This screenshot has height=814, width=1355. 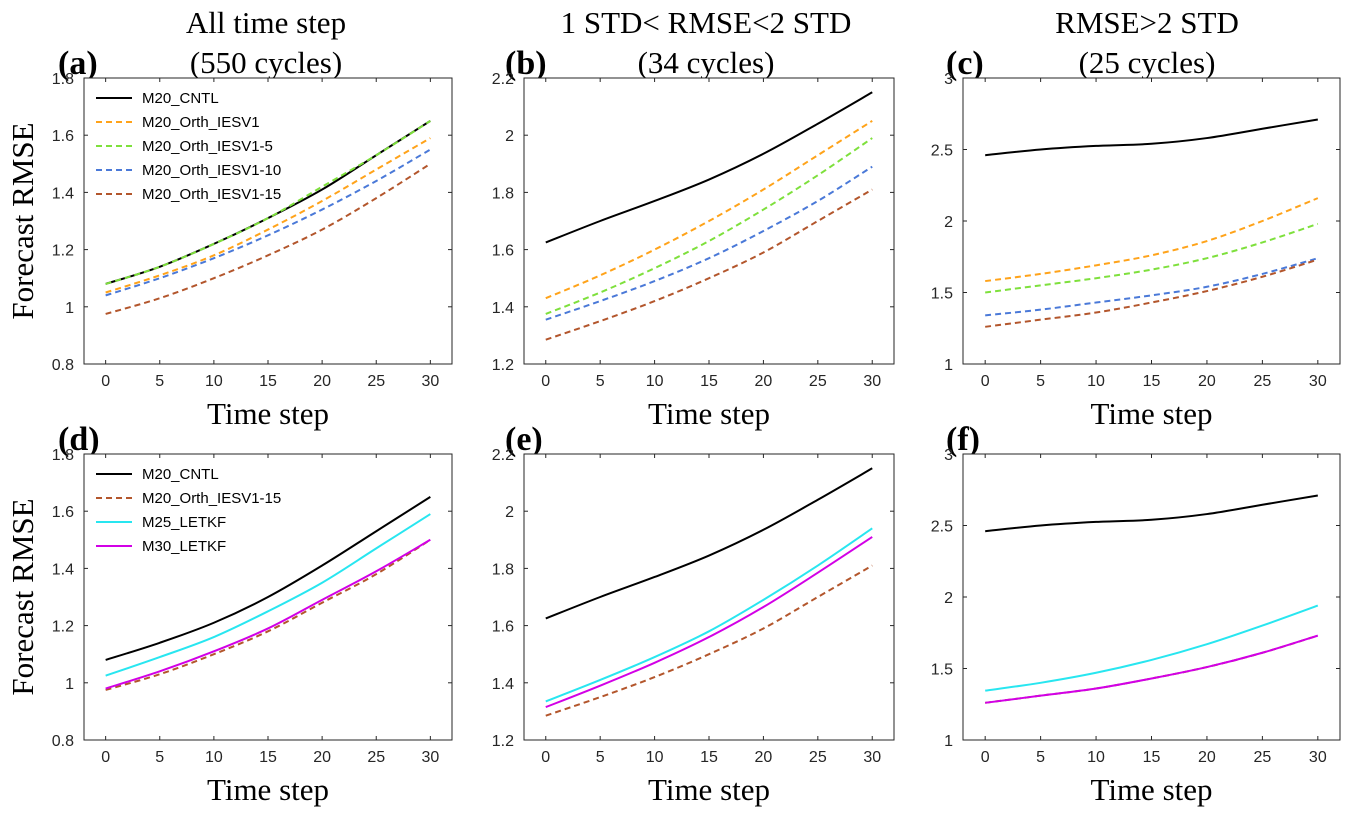 I want to click on legend-label: M20_CNTL, so click(x=180, y=474).